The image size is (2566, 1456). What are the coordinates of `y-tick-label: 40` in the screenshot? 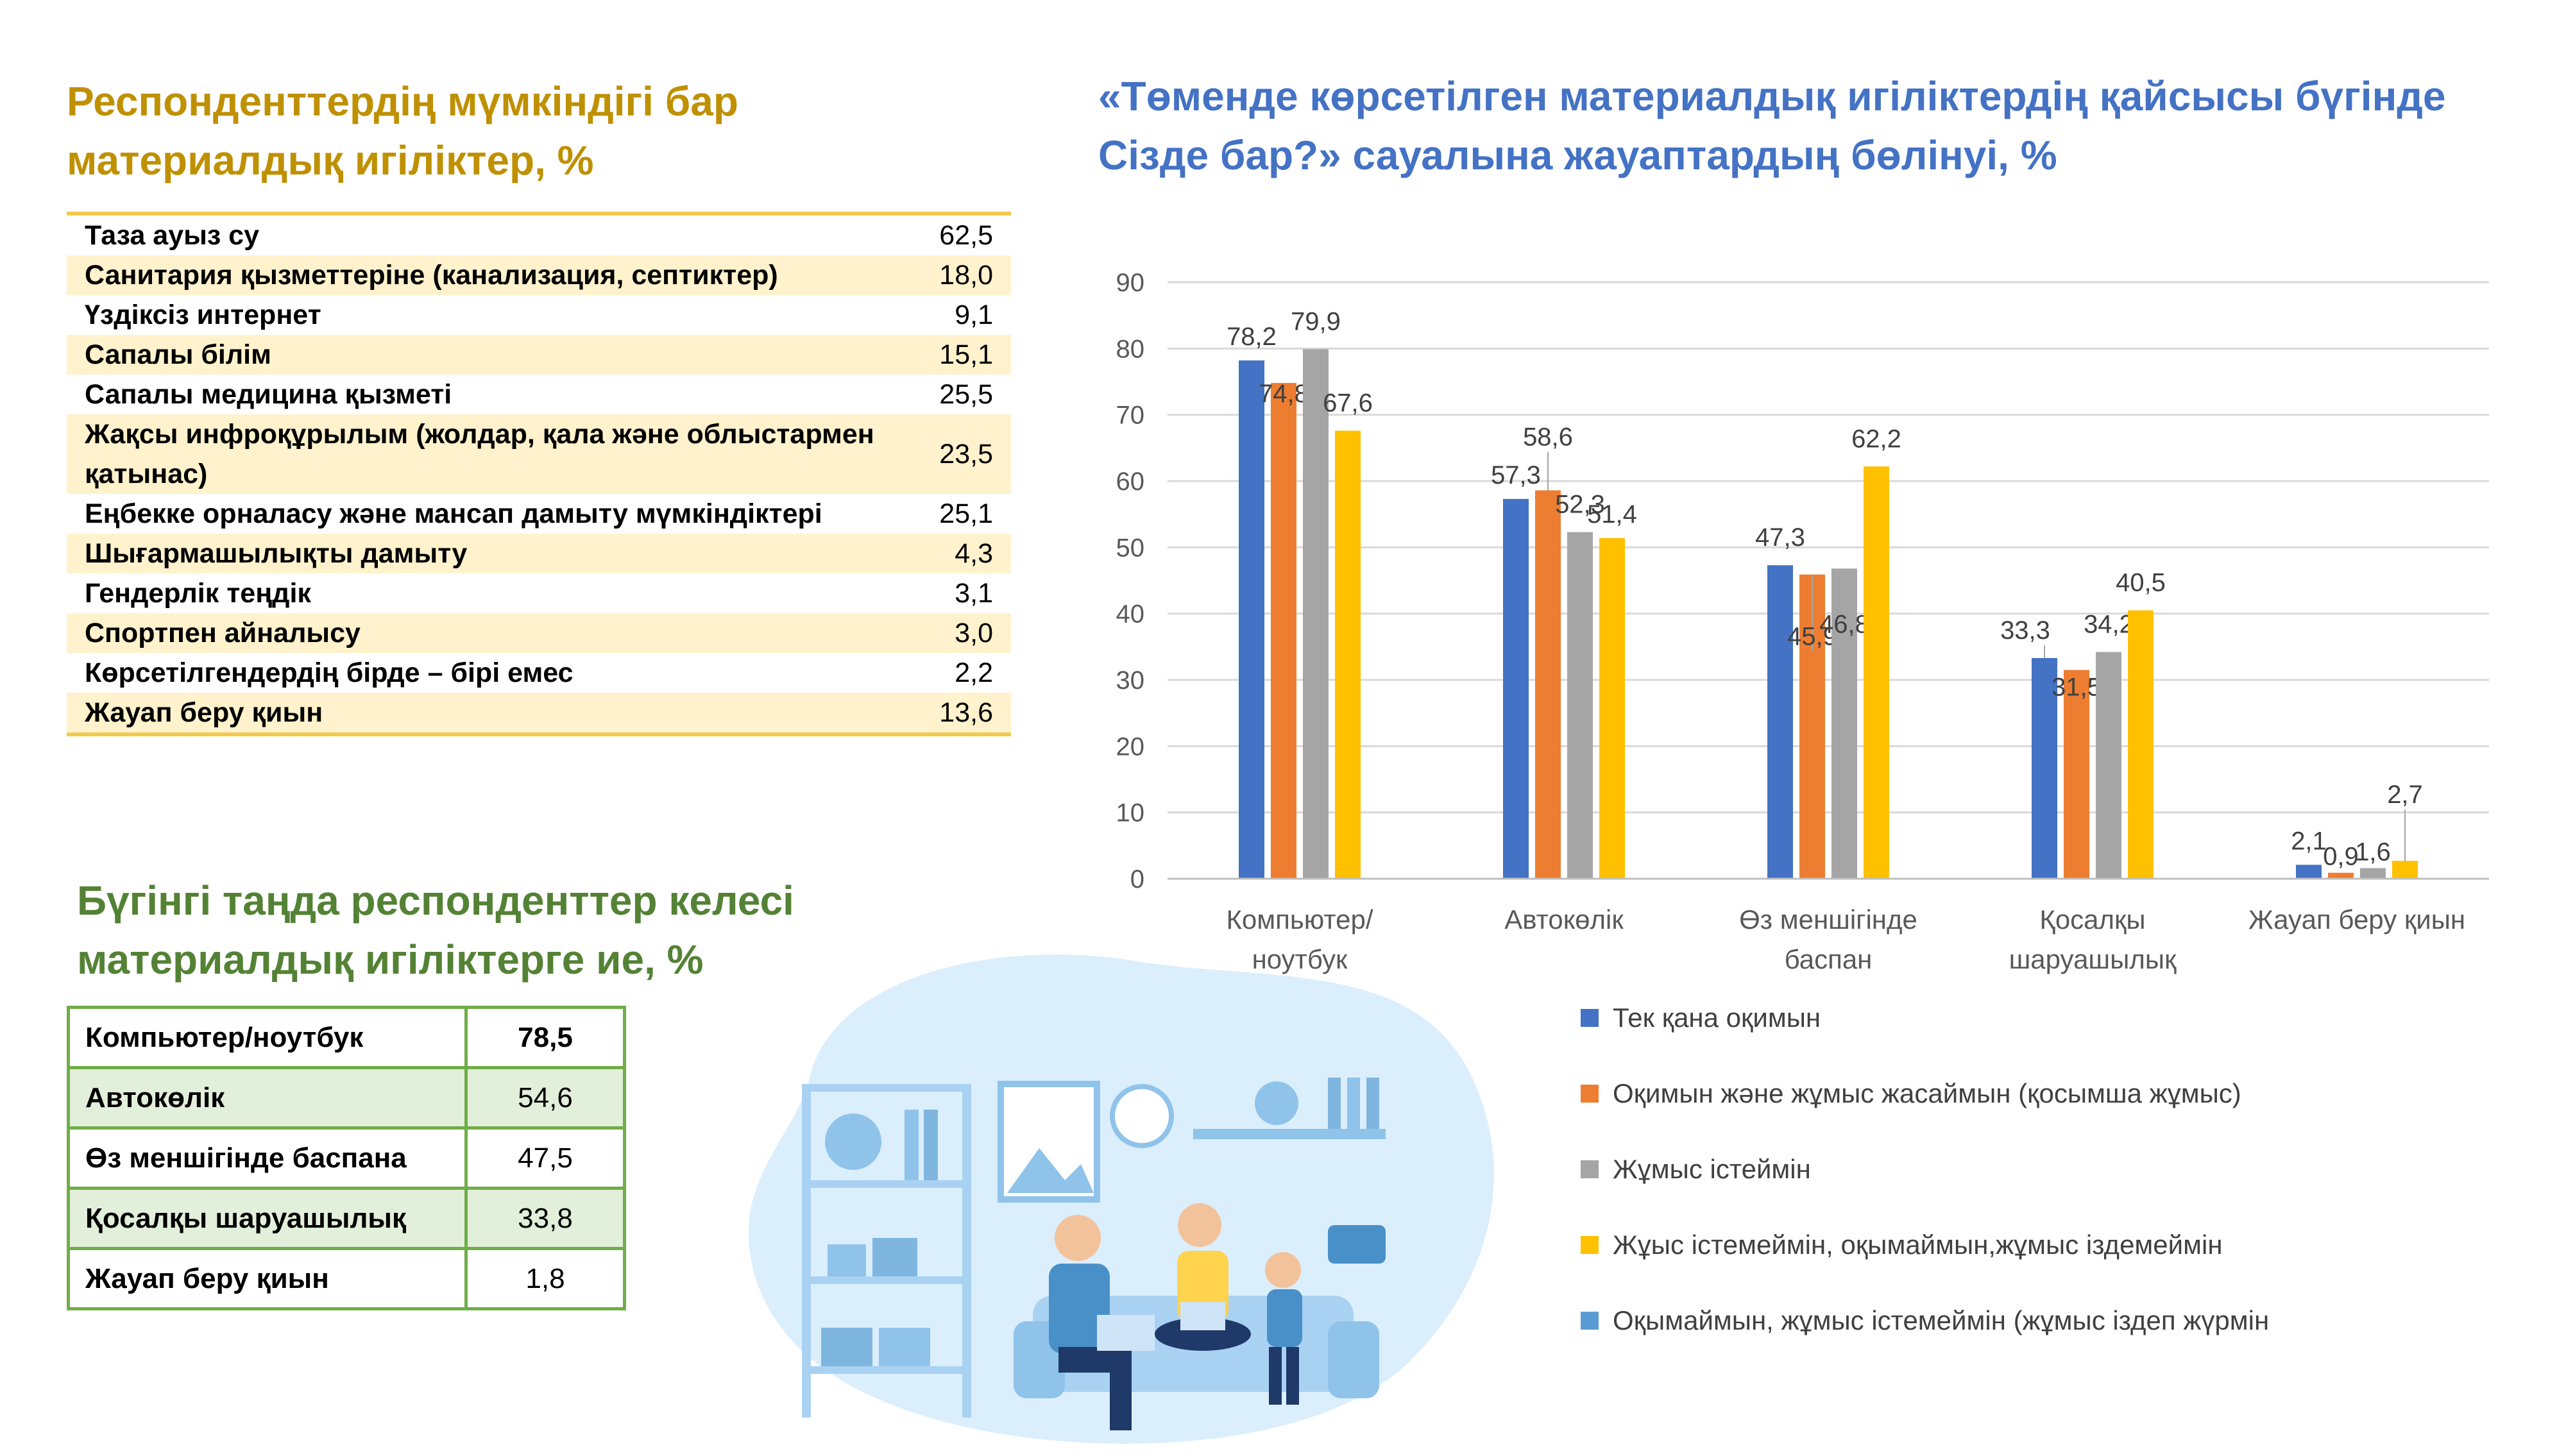 It's located at (1130, 614).